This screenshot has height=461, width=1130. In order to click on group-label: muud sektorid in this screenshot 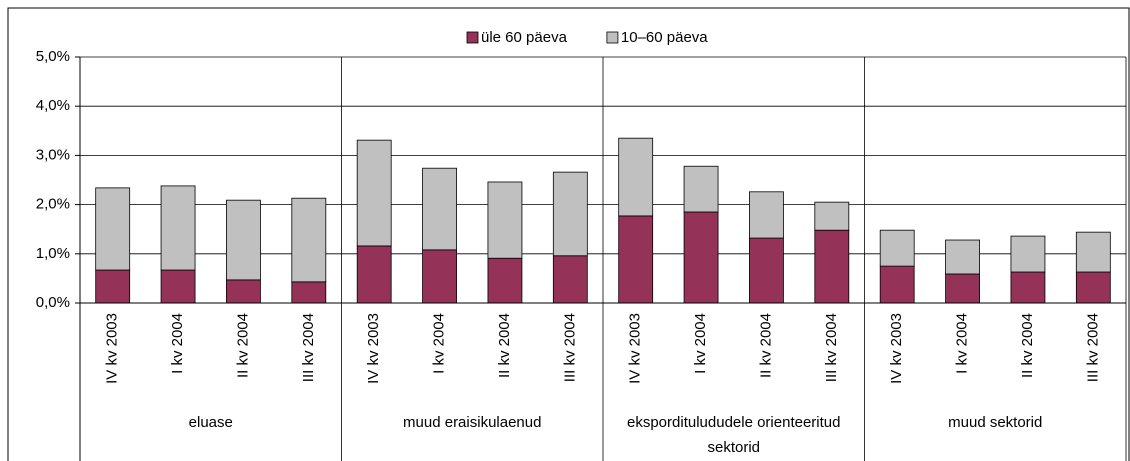, I will do `click(995, 422)`.